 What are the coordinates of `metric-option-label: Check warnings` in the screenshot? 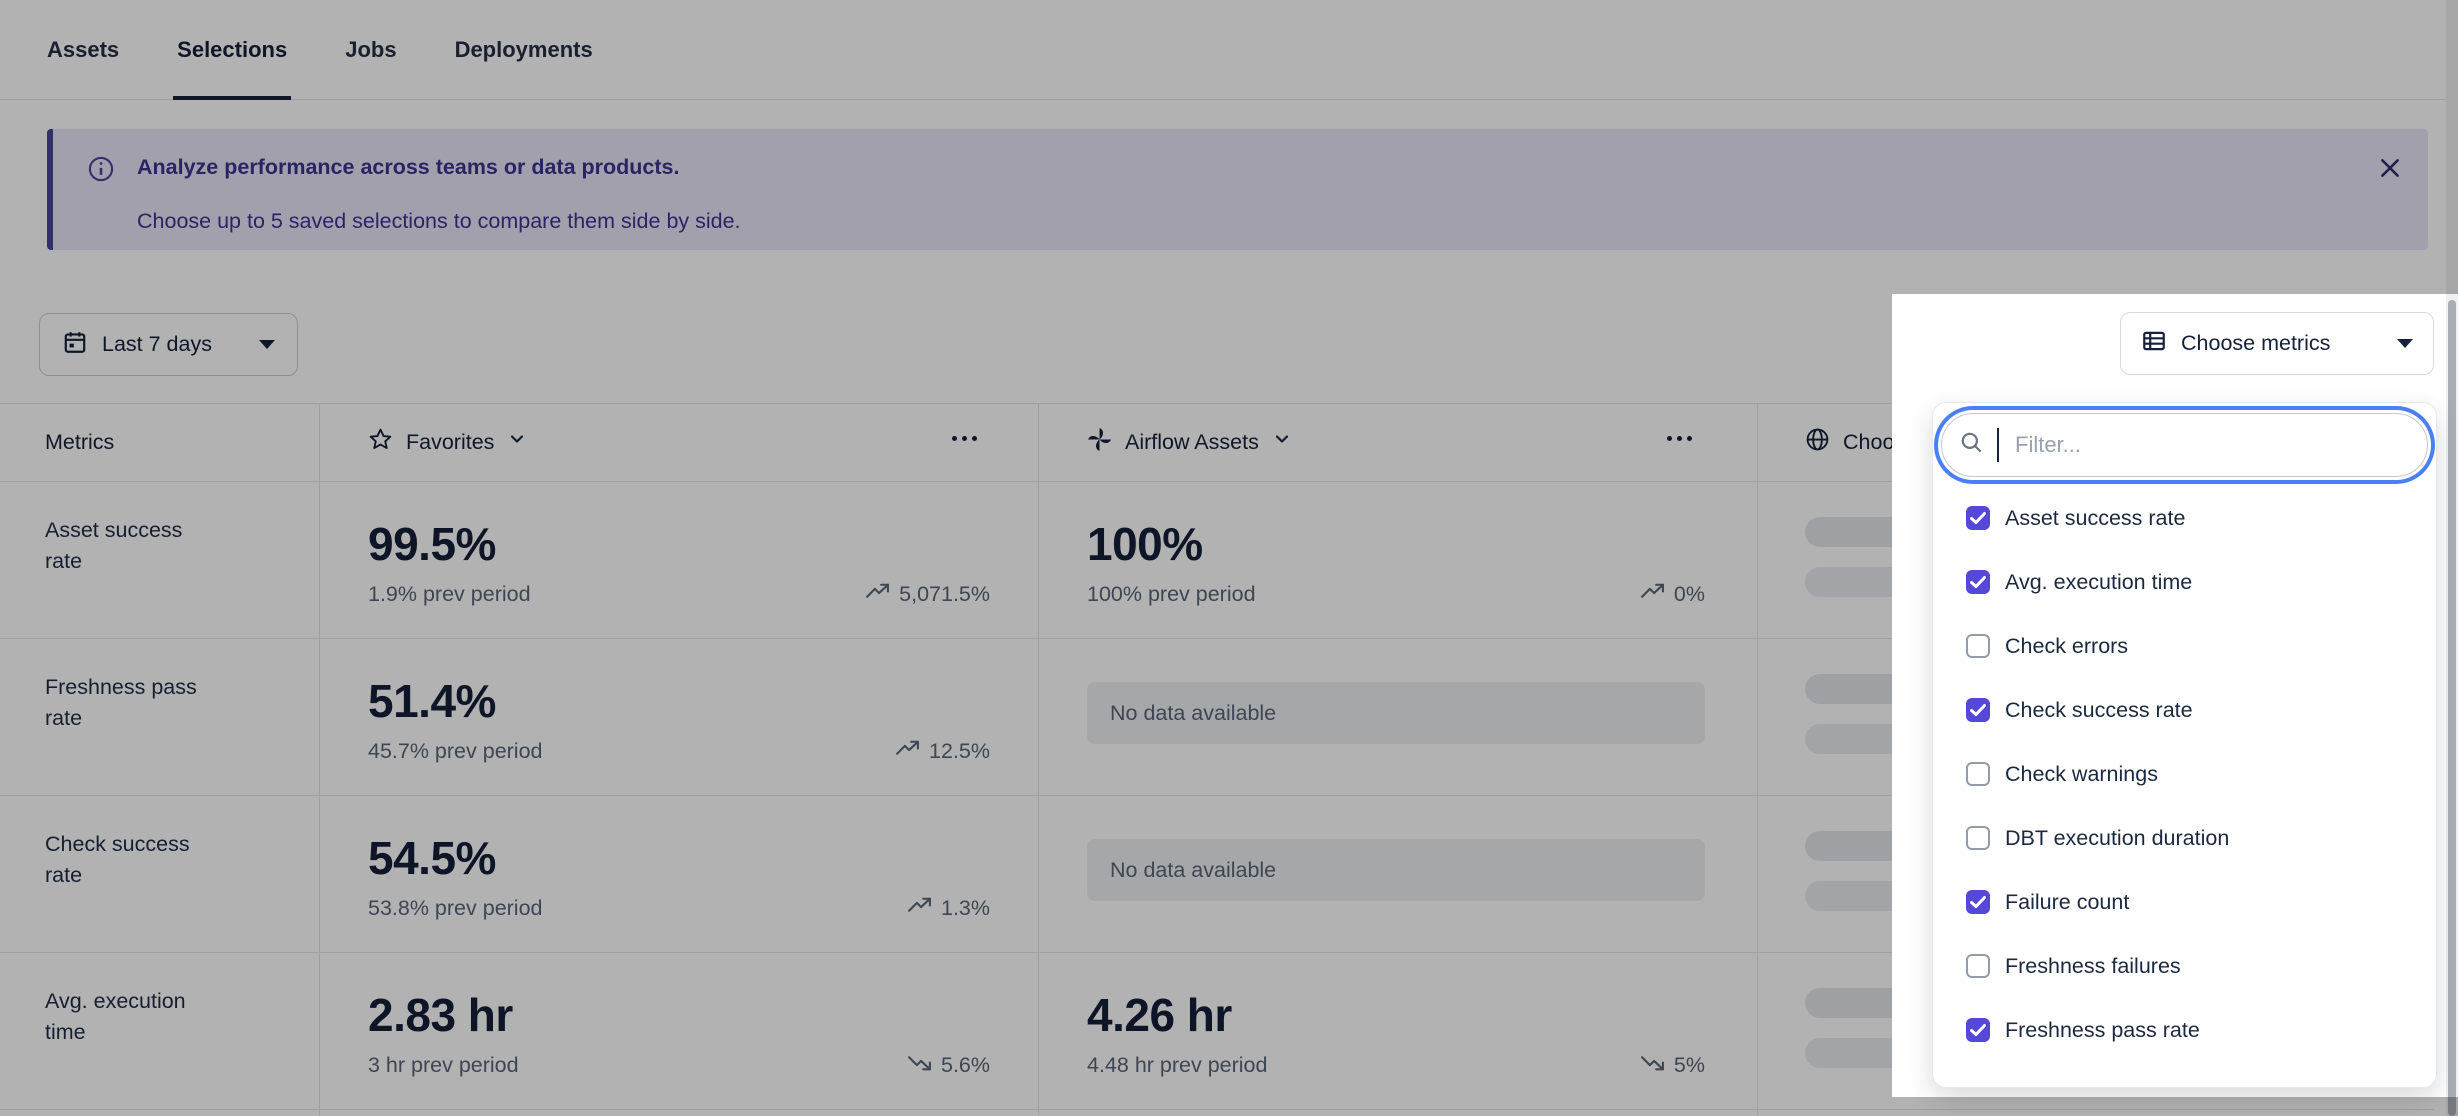 It's located at (2081, 773).